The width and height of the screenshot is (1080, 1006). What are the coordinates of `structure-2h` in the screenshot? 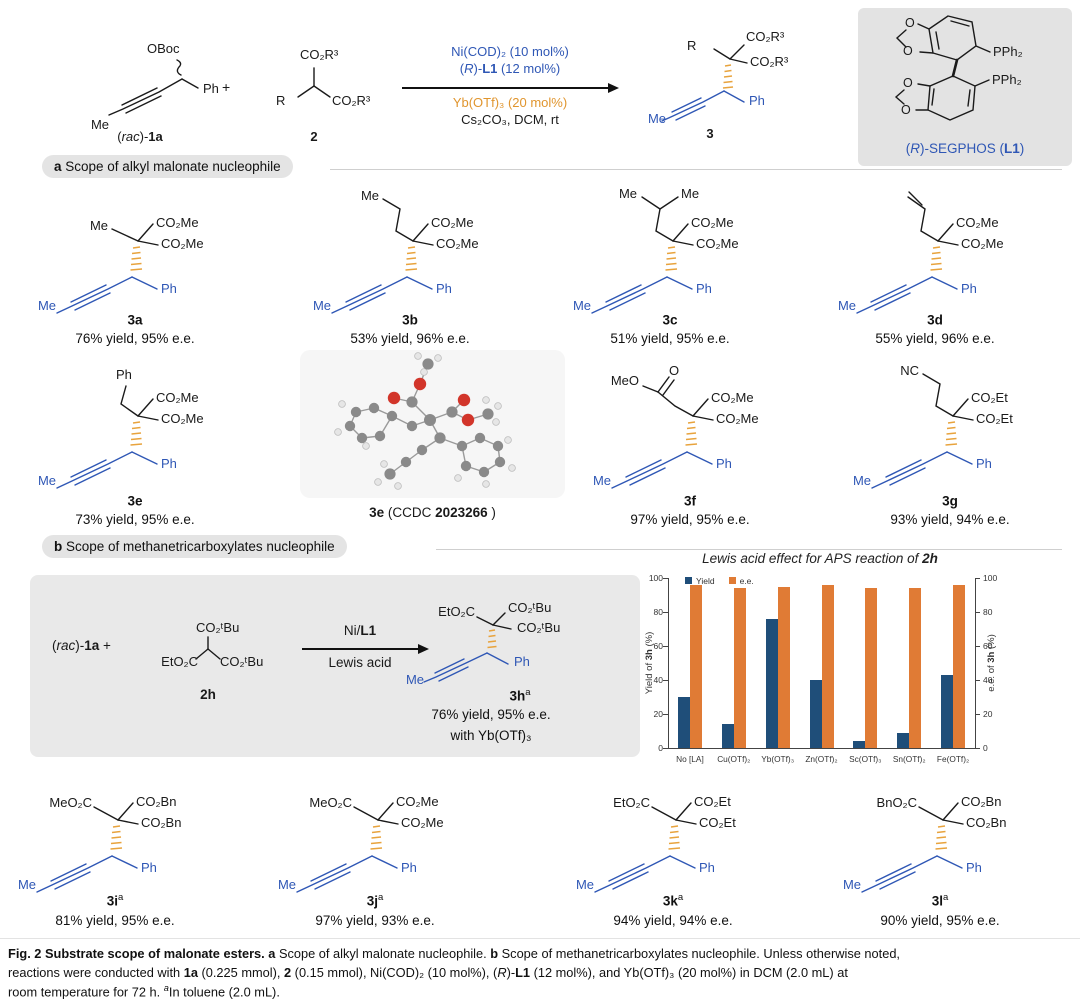 It's located at (208, 648).